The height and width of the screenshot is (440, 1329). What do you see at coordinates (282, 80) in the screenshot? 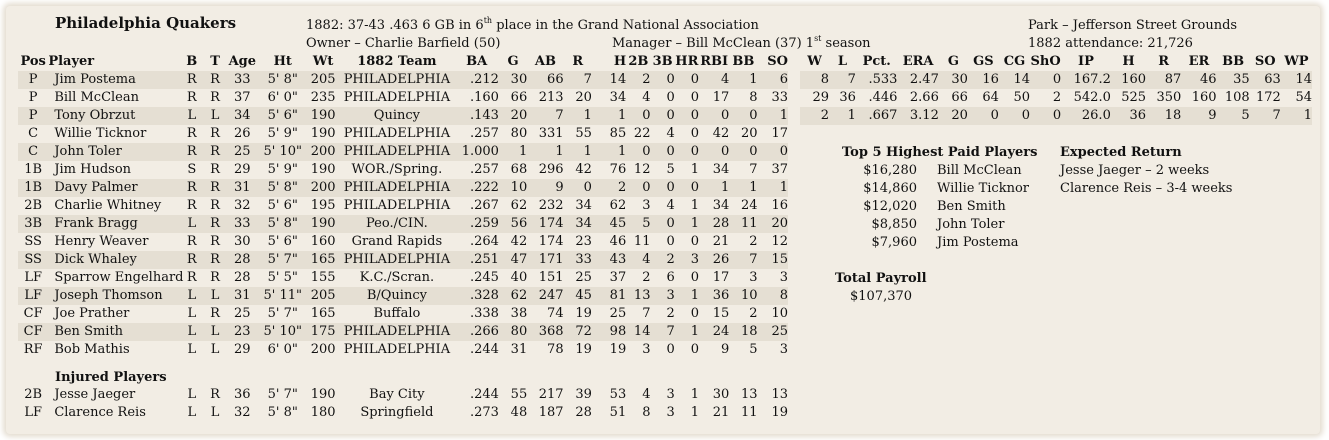
I see `batting-cell-height: 5' 8"` at bounding box center [282, 80].